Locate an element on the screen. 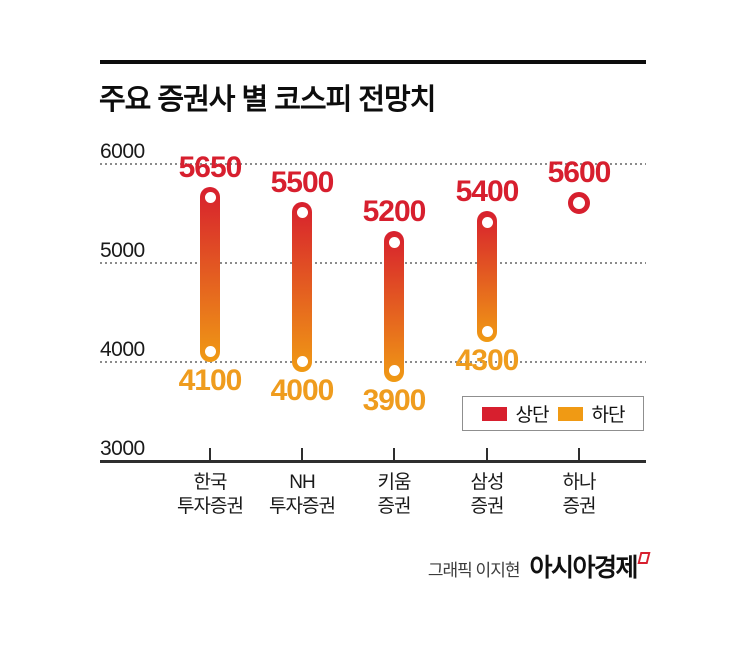  chart-title: 주요 증권사 별 코스피 전망치 is located at coordinates (267, 100).